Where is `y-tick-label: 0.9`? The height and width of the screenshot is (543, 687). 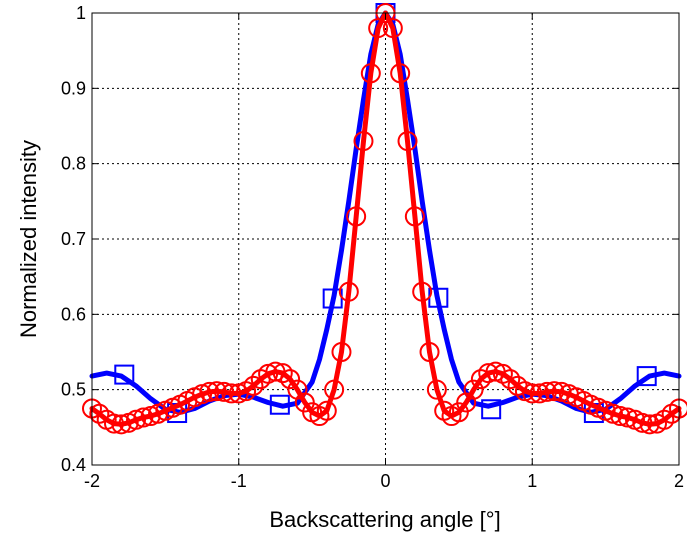 y-tick-label: 0.9 is located at coordinates (73, 88).